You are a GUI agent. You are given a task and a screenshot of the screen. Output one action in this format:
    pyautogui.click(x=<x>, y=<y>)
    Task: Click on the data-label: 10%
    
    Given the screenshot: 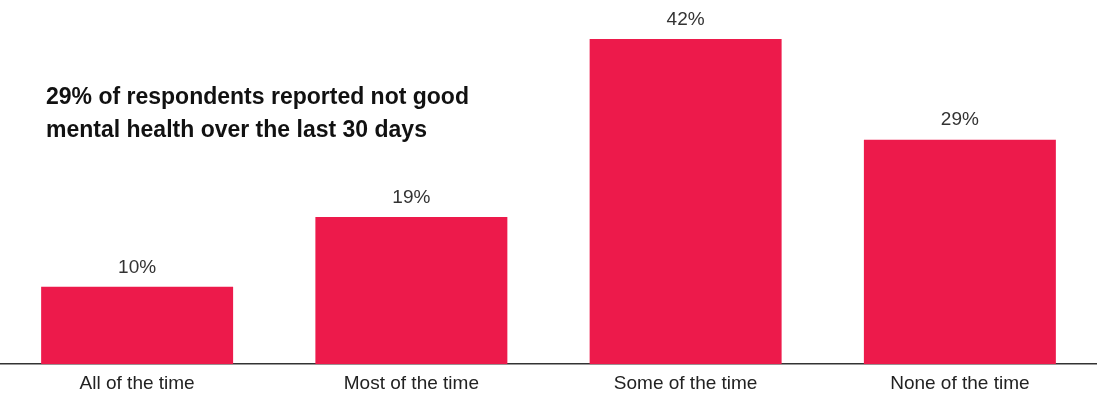 What is the action you would take?
    pyautogui.click(x=137, y=266)
    